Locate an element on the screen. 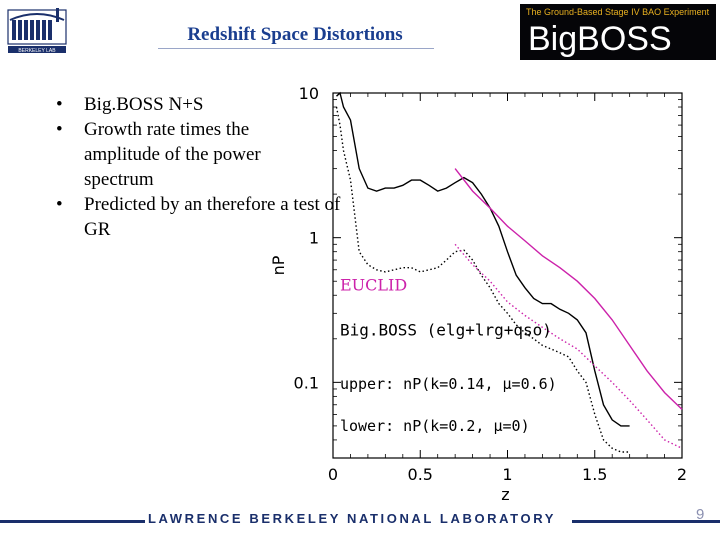 Image resolution: width=720 pixels, height=540 pixels. y-tick-label: 1 is located at coordinates (314, 238).